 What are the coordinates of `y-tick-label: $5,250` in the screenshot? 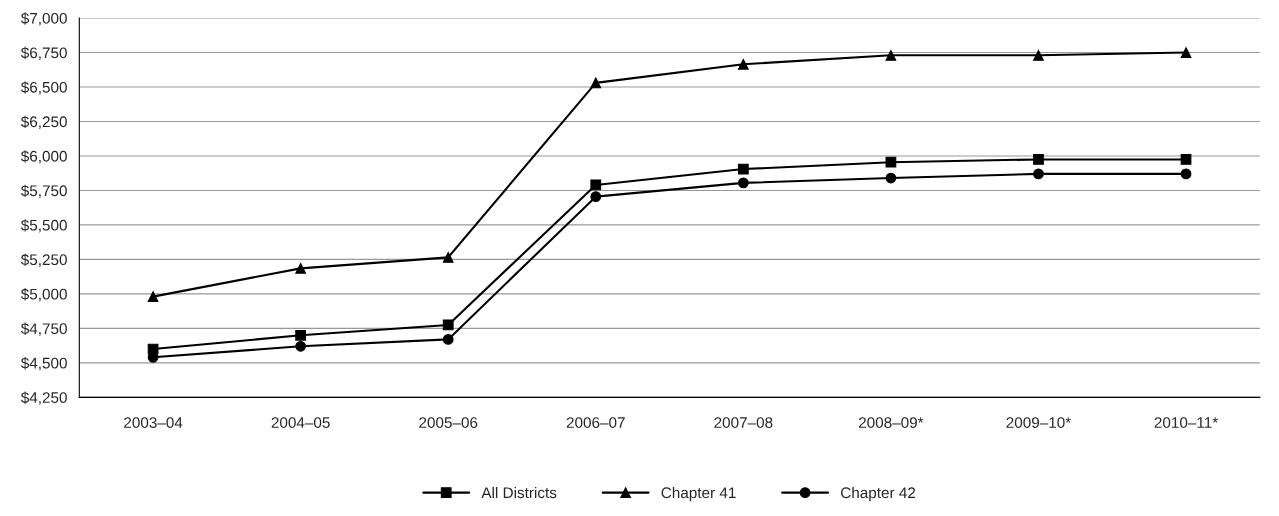 It's located at (43, 260).